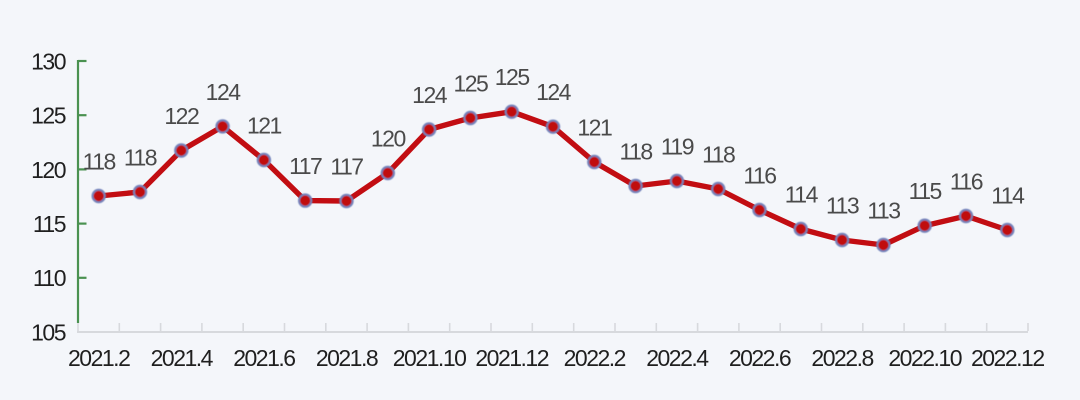  Describe the element at coordinates (182, 358) in the screenshot. I see `svg-text: 2021.4` at that location.